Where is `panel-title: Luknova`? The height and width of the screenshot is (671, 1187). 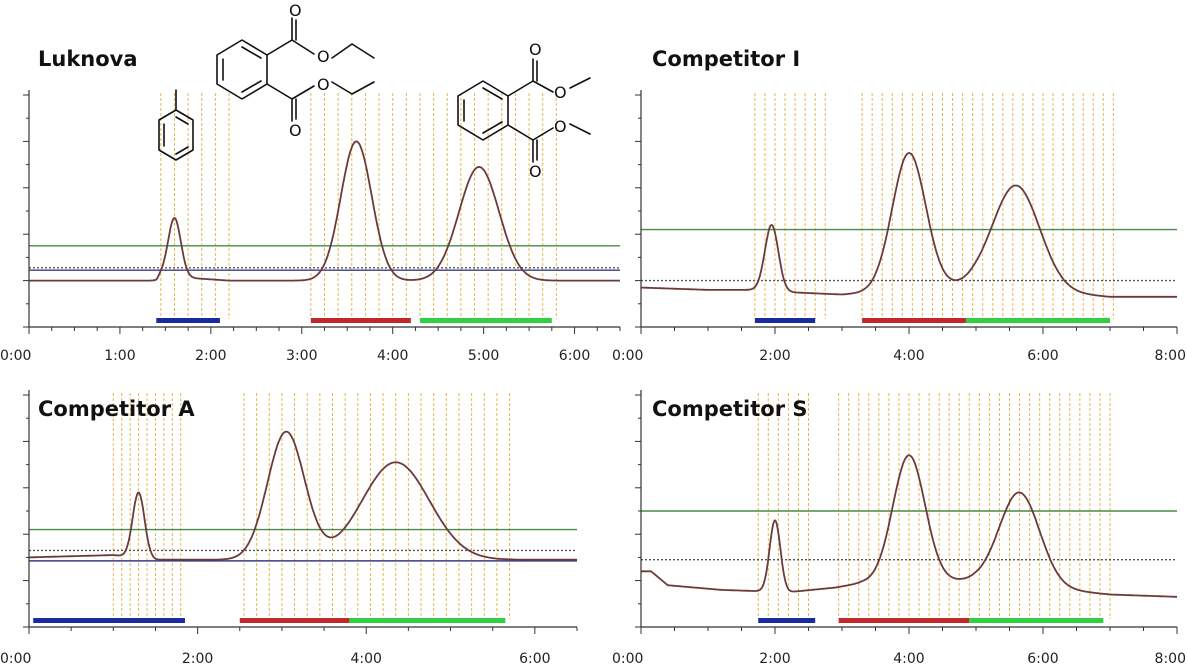
panel-title: Luknova is located at coordinates (88, 59).